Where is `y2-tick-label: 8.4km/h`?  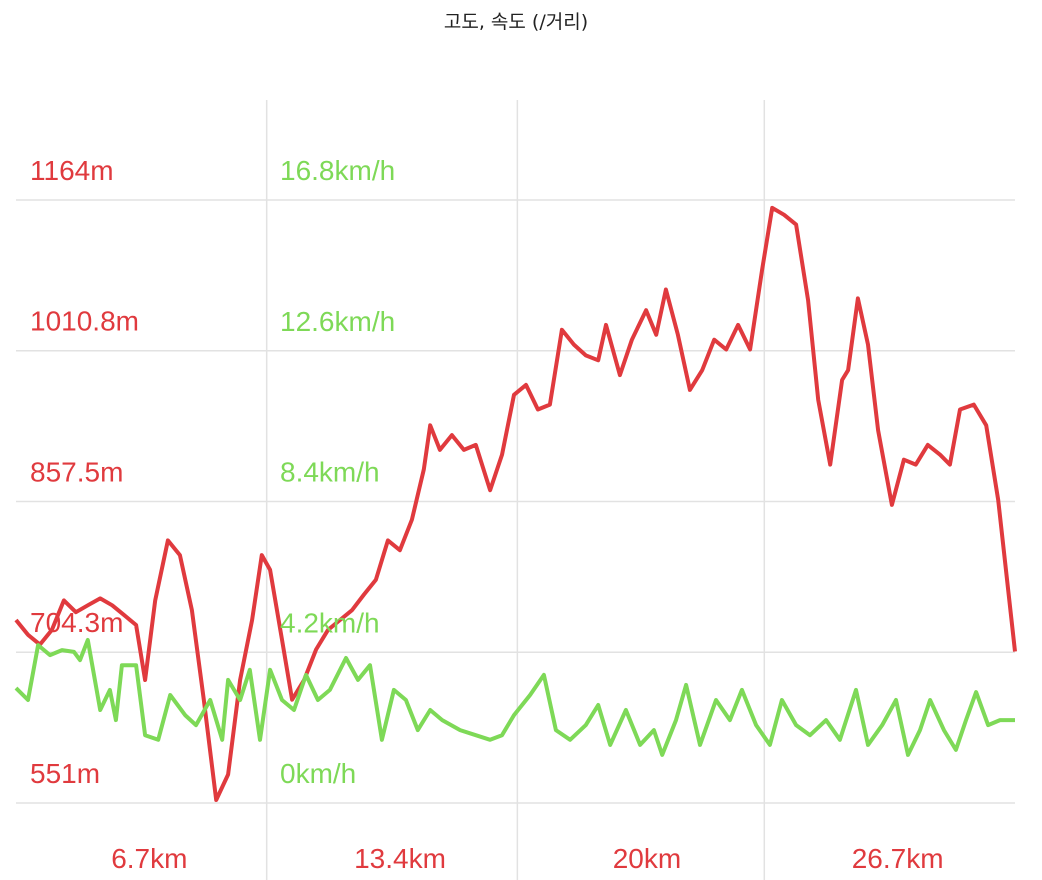 y2-tick-label: 8.4km/h is located at coordinates (330, 472).